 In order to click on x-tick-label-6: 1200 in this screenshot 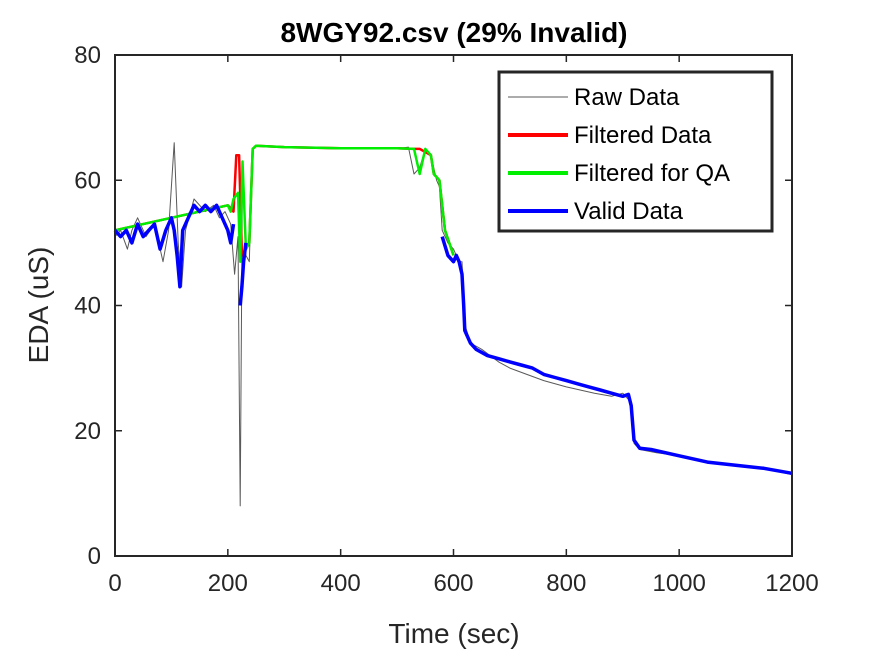, I will do `click(791, 583)`.